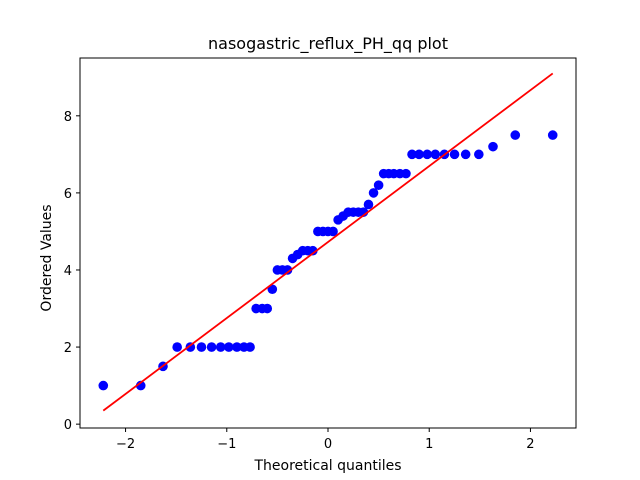 This screenshot has height=480, width=640. What do you see at coordinates (68, 194) in the screenshot?
I see `y-tick-label: 6` at bounding box center [68, 194].